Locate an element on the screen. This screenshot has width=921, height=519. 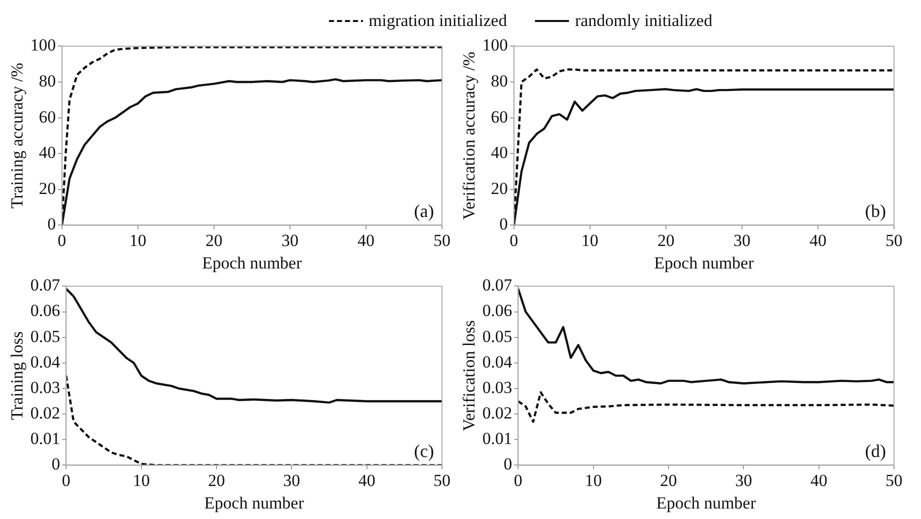
line-series is located at coordinates (706, 407).